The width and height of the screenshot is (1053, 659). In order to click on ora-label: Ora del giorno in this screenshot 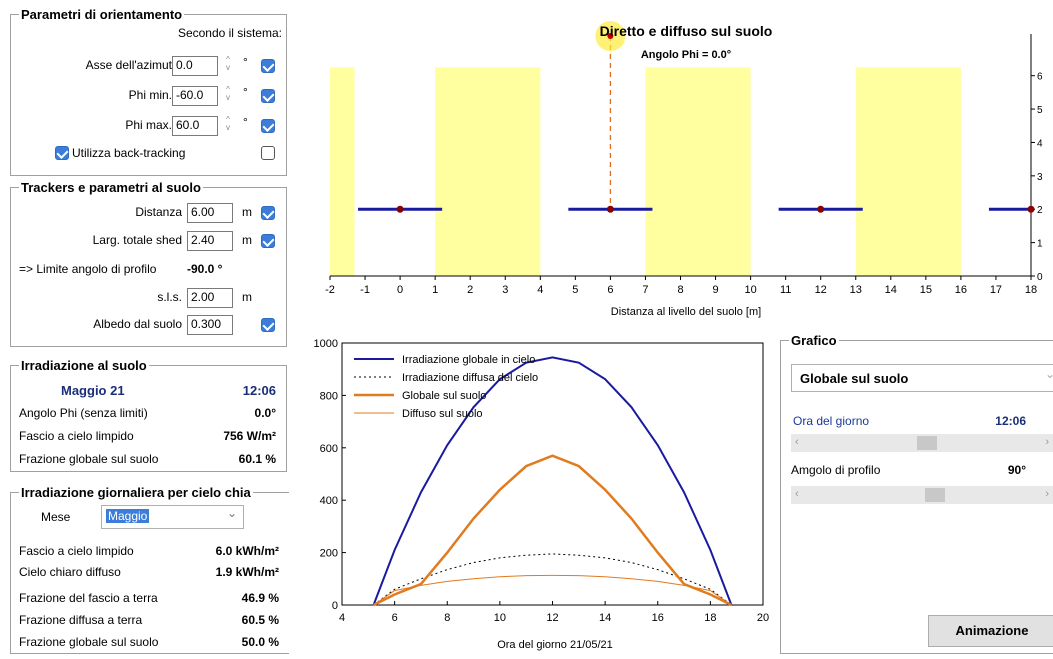, I will do `click(831, 421)`.